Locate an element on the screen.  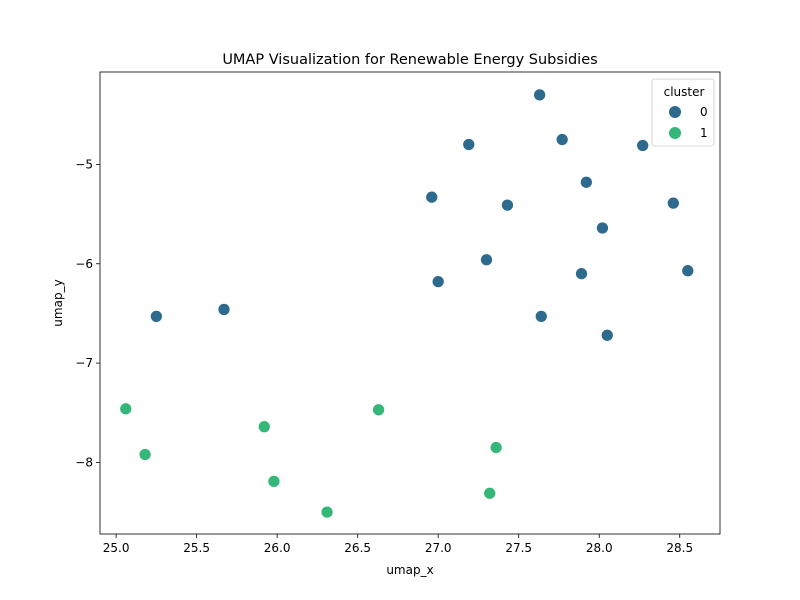
x-tick-label: 26.5 is located at coordinates (357, 548).